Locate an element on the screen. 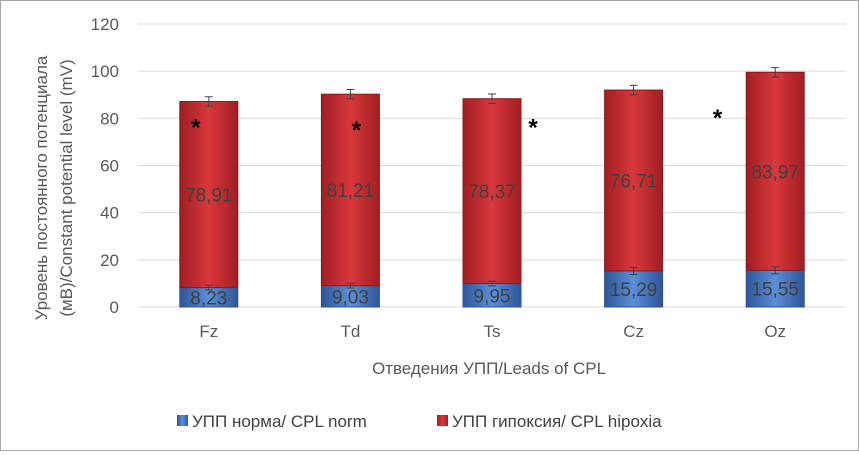 This screenshot has height=455, width=859. x-tick-label: Ts is located at coordinates (492, 331).